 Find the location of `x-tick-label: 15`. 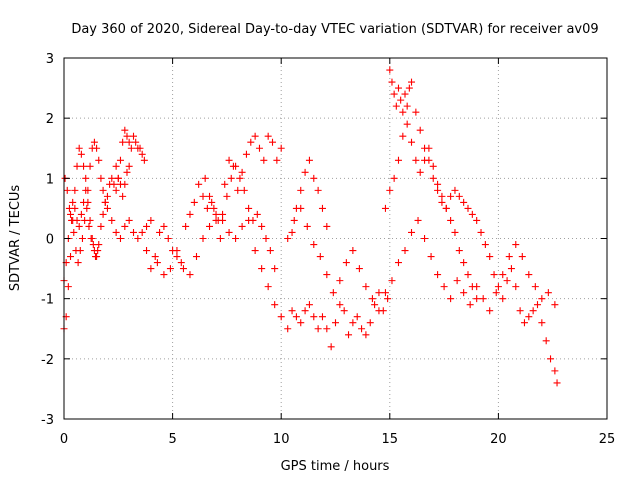

x-tick-label: 15 is located at coordinates (390, 439).